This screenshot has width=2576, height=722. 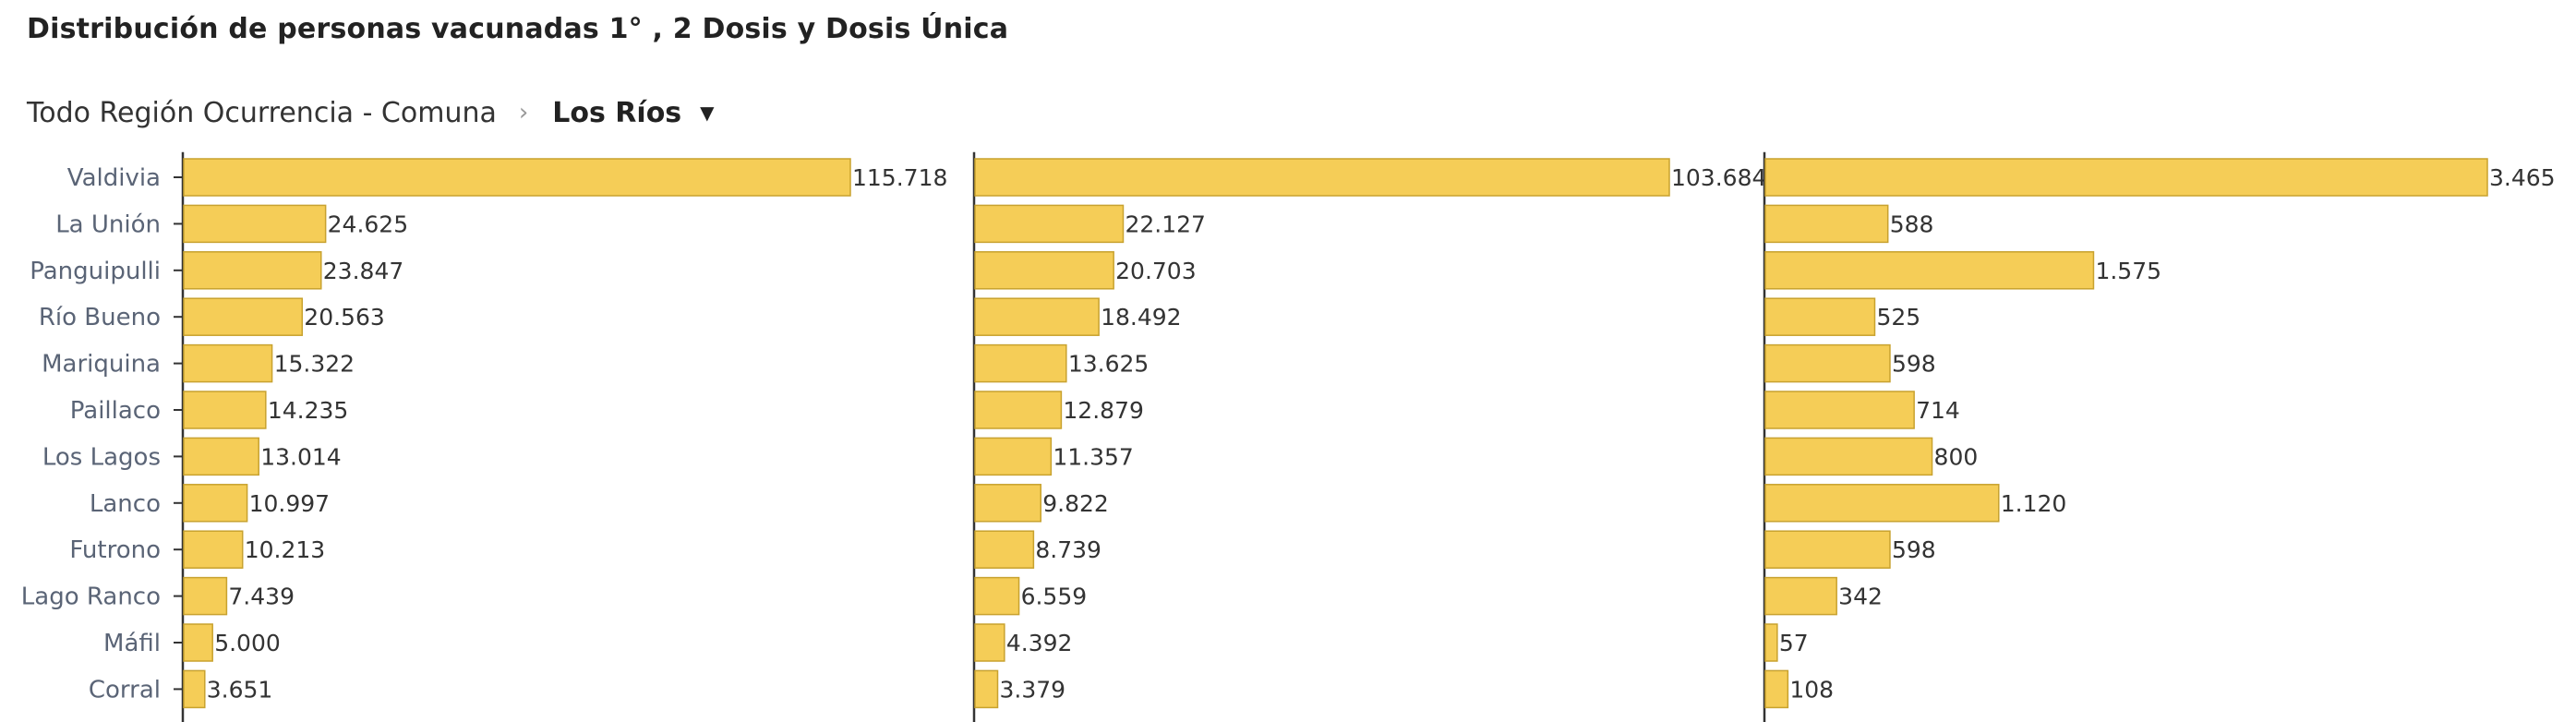 I want to click on value-label: 3.379, so click(x=1033, y=689).